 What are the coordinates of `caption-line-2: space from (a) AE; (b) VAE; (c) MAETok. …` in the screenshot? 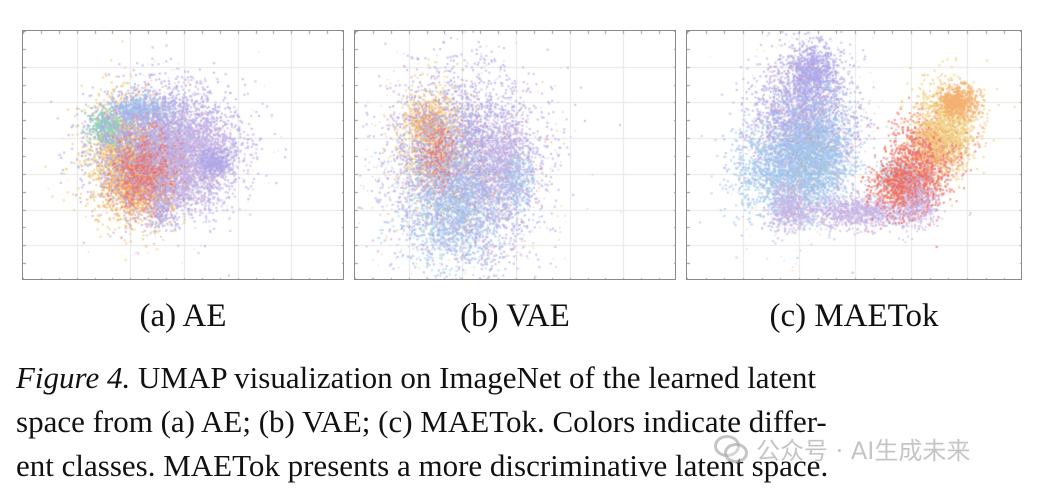 It's located at (421, 421).